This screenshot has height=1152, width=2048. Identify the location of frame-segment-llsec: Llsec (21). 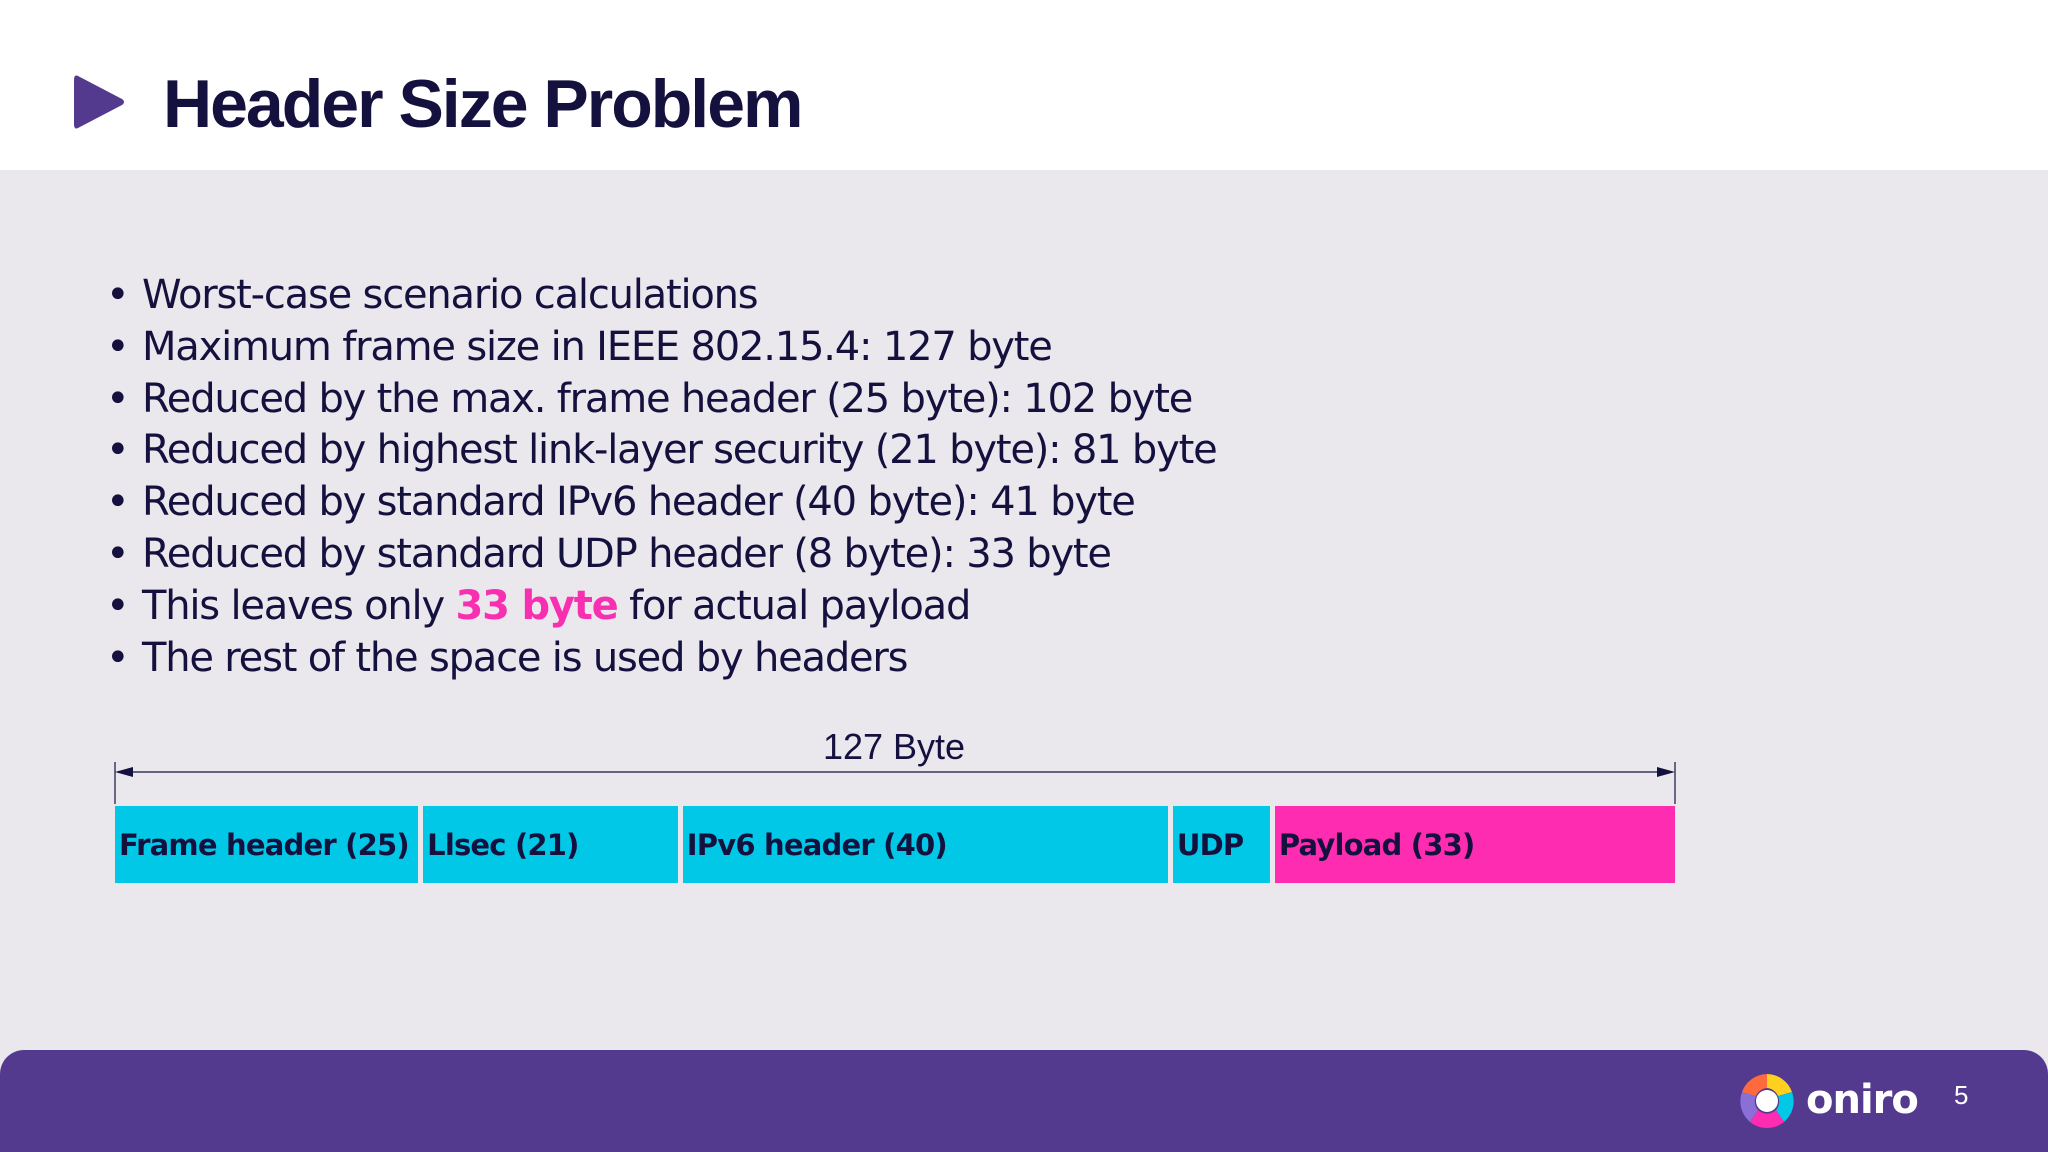
(550, 844).